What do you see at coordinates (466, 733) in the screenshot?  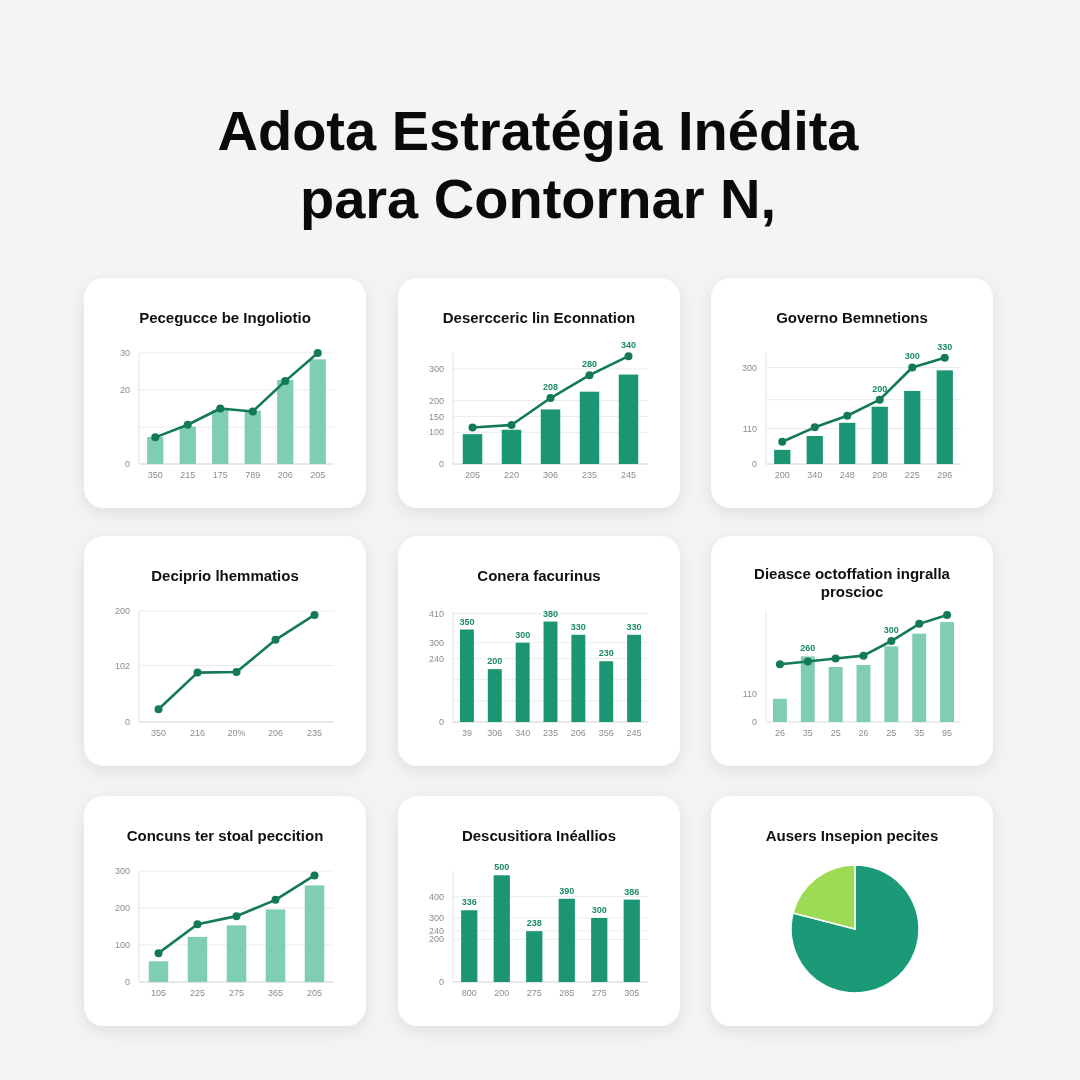 I see `x-tick-label: 39` at bounding box center [466, 733].